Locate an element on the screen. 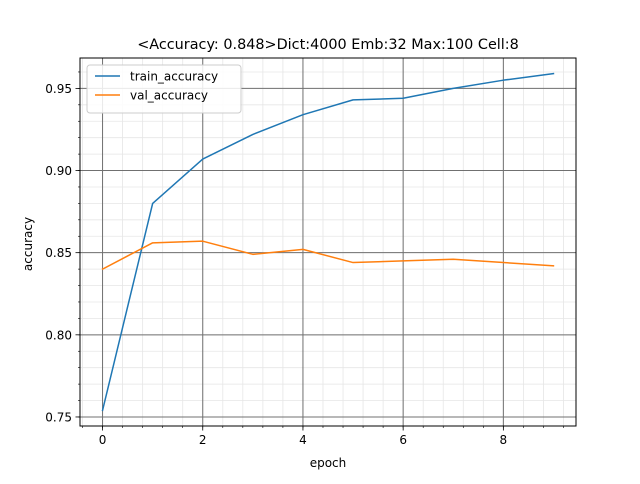 Image resolution: width=640 pixels, height=484 pixels. y-tick-label: 0.90 is located at coordinates (58, 171).